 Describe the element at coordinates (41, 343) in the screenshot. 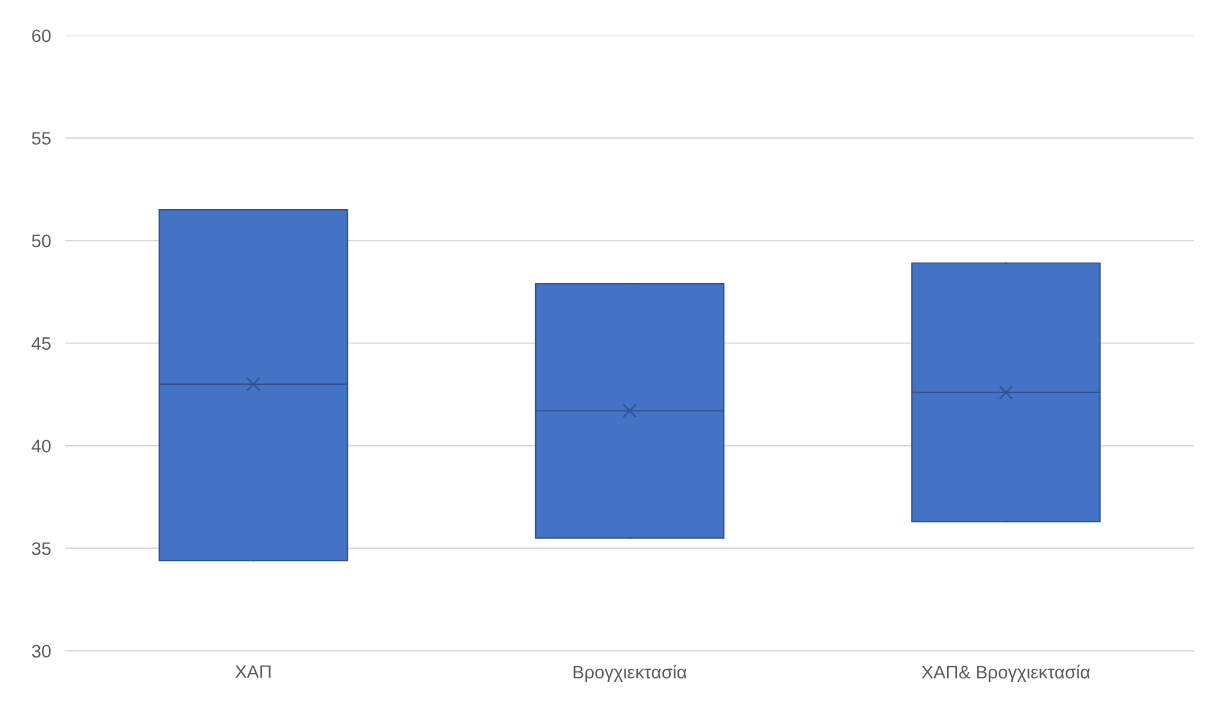

I see `y-tick-label: 45` at that location.